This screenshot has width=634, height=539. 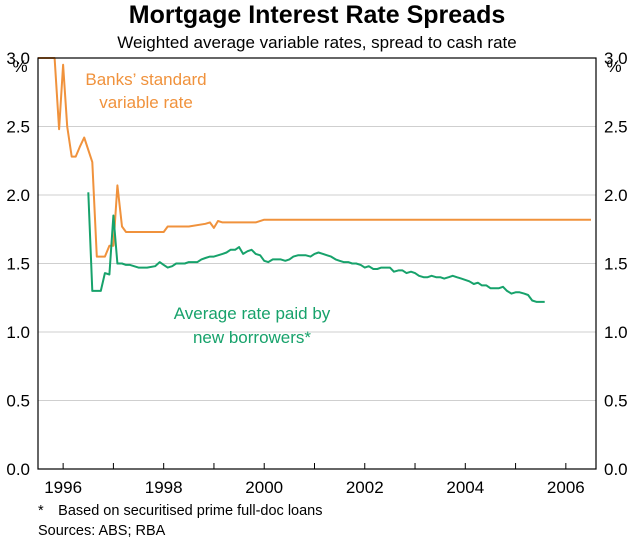 What do you see at coordinates (18, 332) in the screenshot?
I see `y-tick-label-left: 1.0` at bounding box center [18, 332].